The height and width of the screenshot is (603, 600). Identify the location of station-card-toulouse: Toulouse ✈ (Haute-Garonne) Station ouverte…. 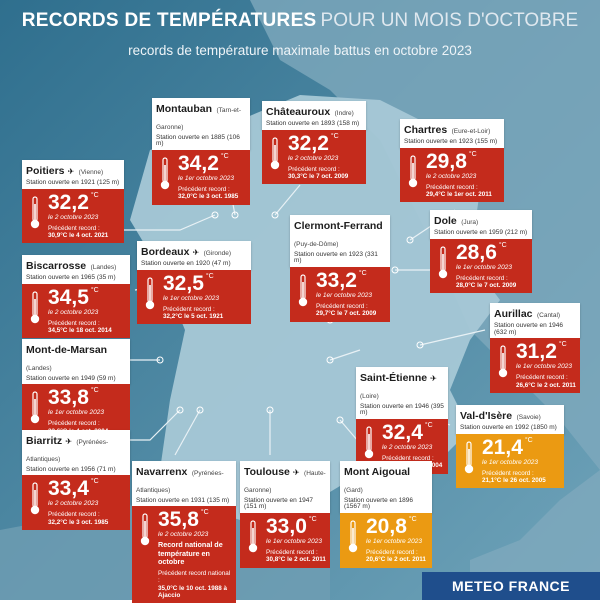
(285, 514).